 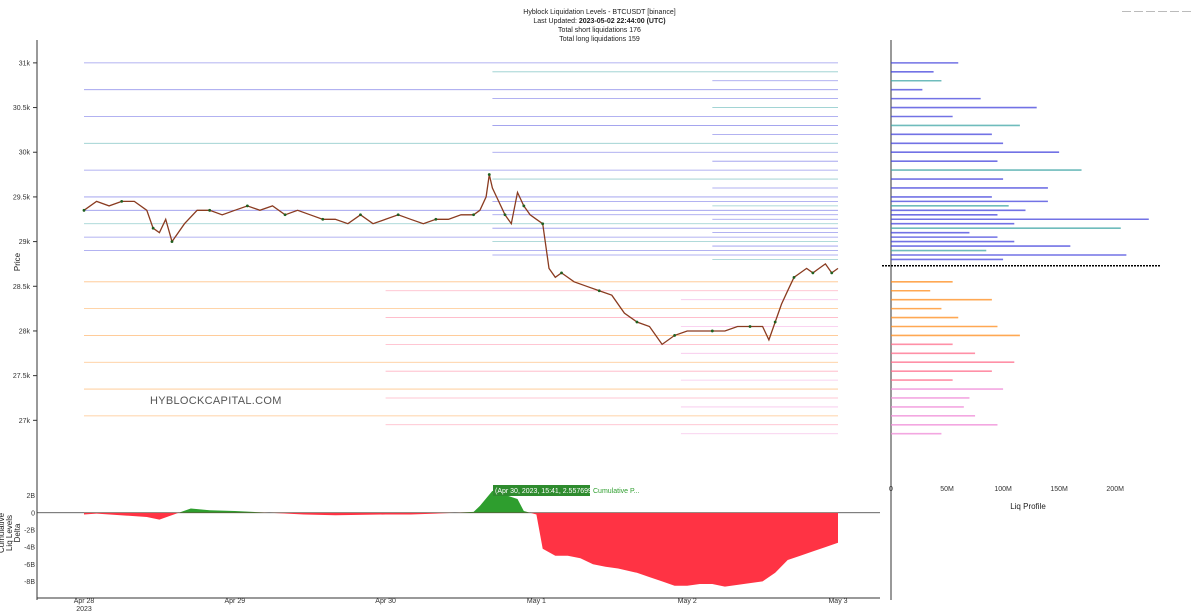 What do you see at coordinates (536, 601) in the screenshot?
I see `x-tick-label: May 1` at bounding box center [536, 601].